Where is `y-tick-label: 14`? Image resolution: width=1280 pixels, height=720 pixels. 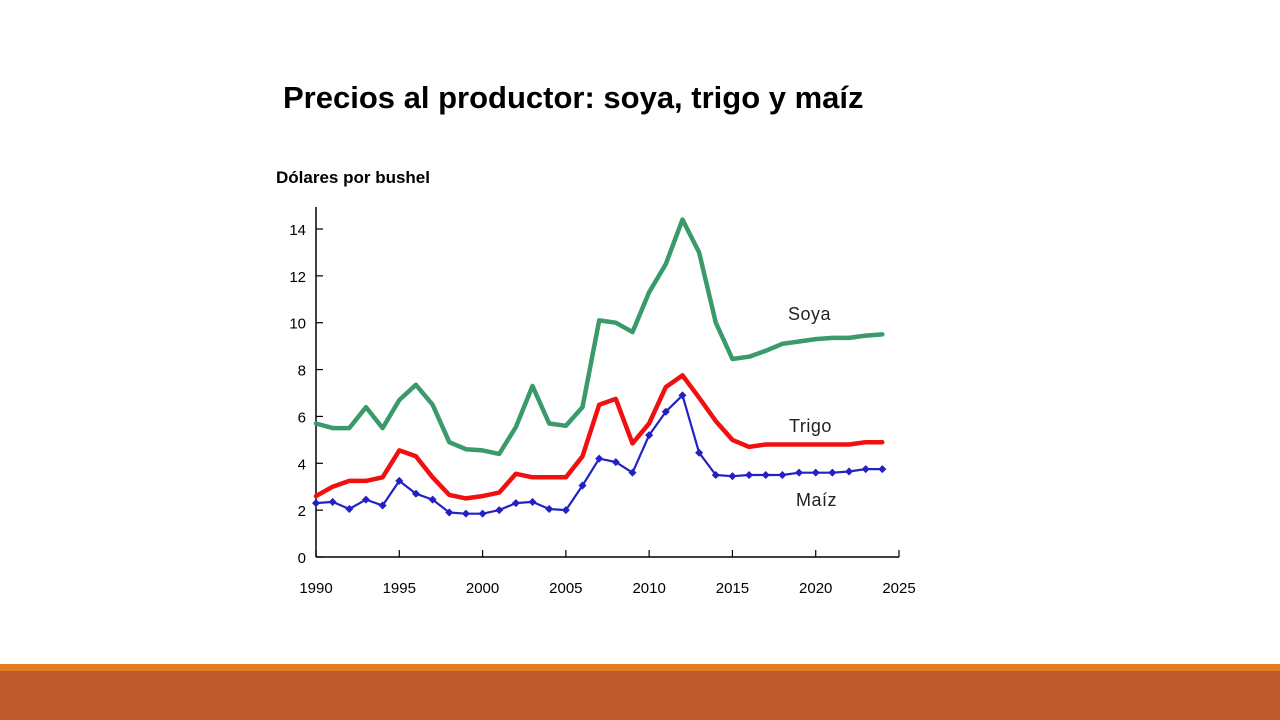 y-tick-label: 14 is located at coordinates (297, 230).